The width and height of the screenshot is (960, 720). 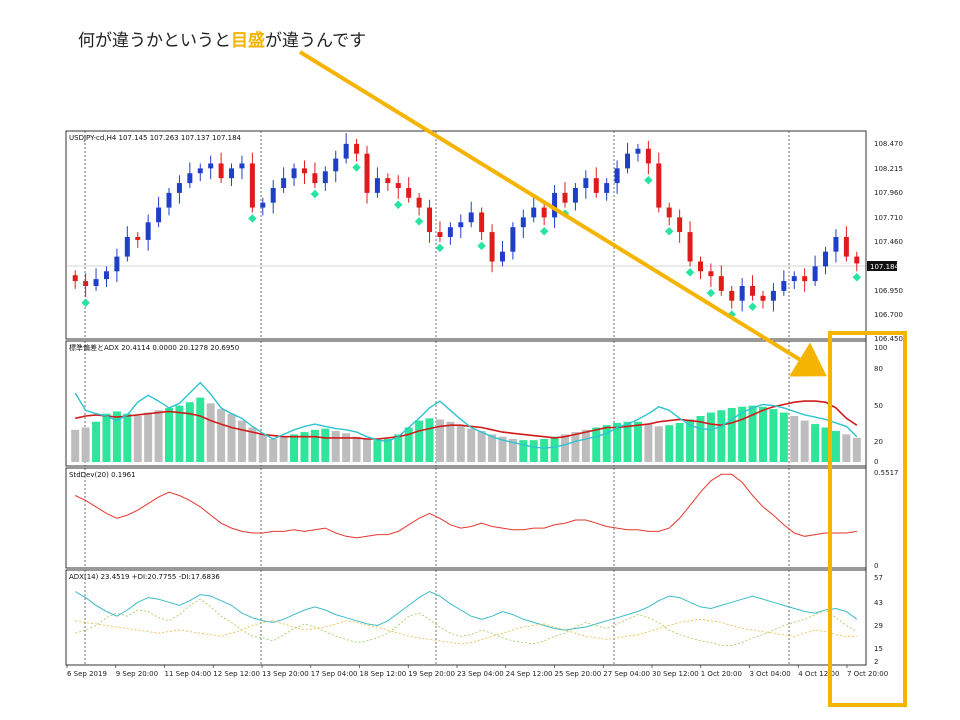 What do you see at coordinates (334, 674) in the screenshot?
I see `x-tick-label: 17 Sep 04:00` at bounding box center [334, 674].